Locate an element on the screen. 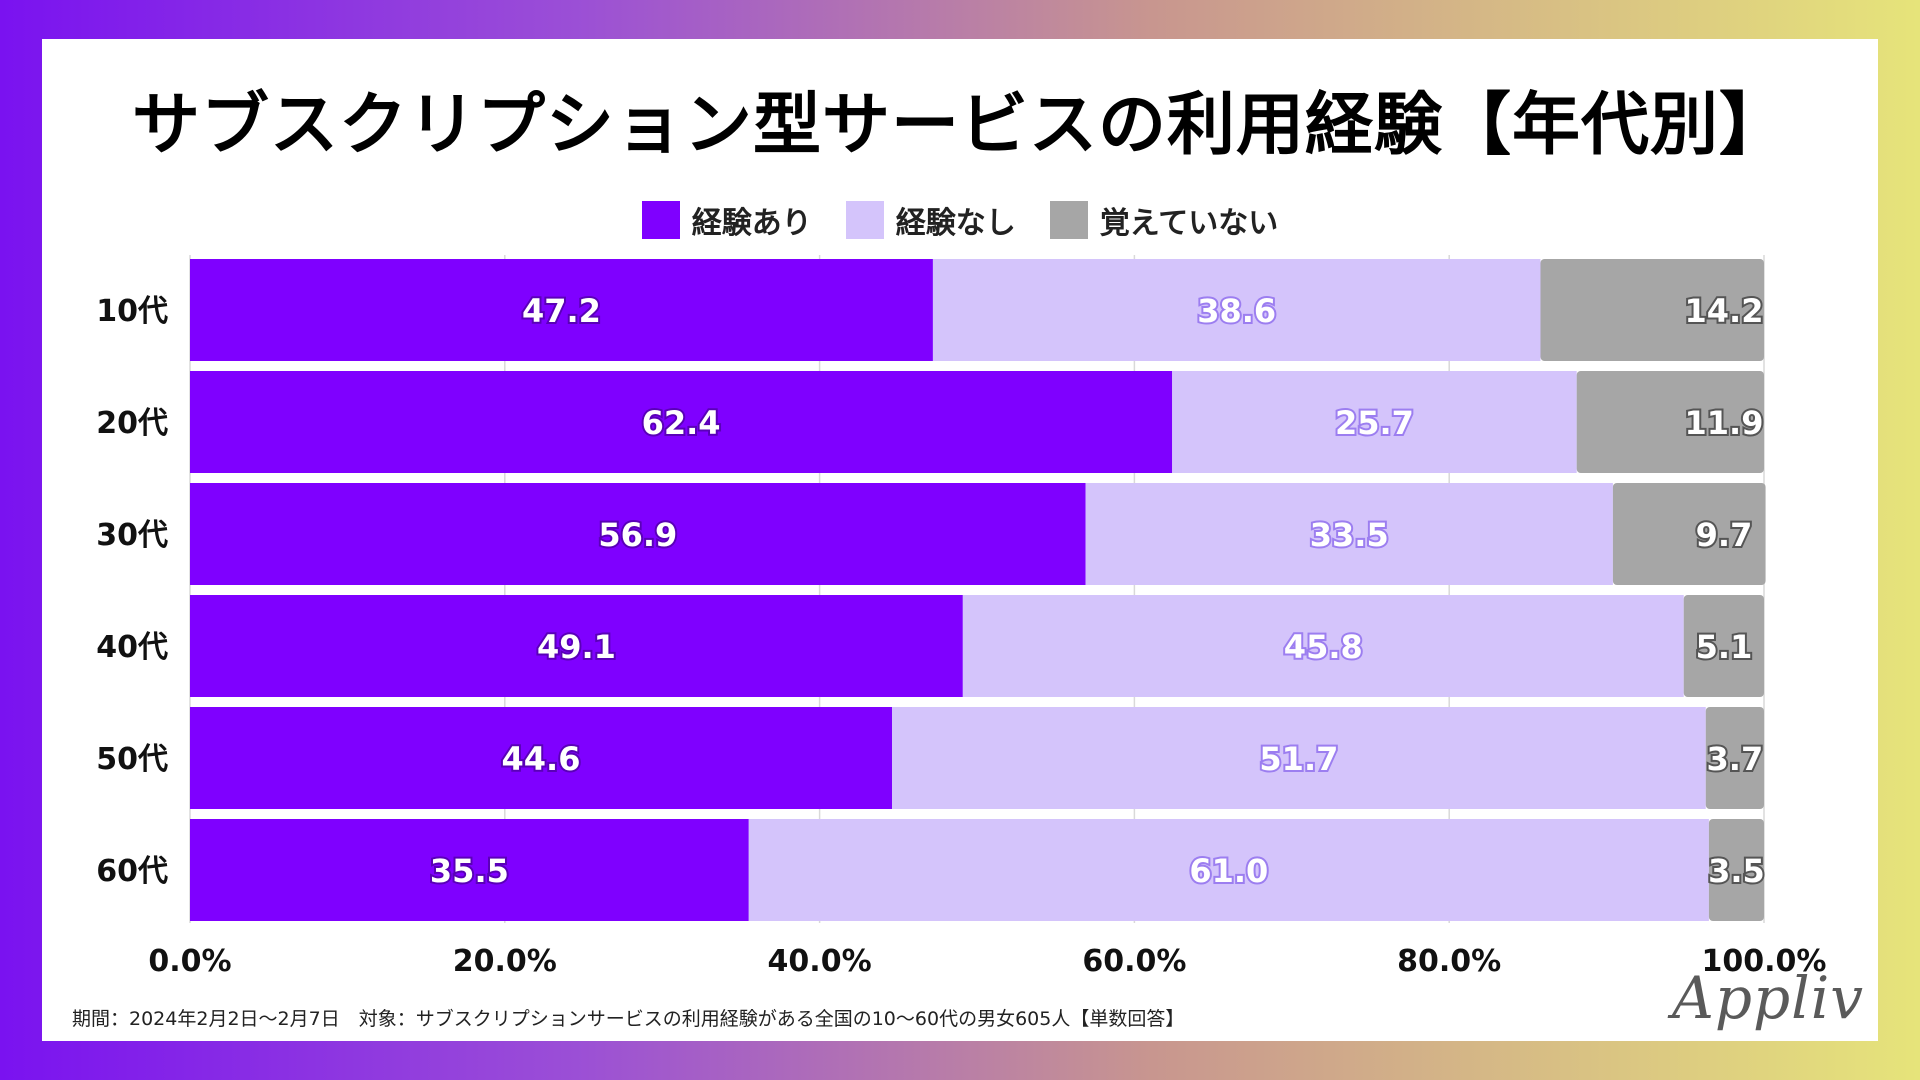  x-tick-label: 40.0% is located at coordinates (820, 961).